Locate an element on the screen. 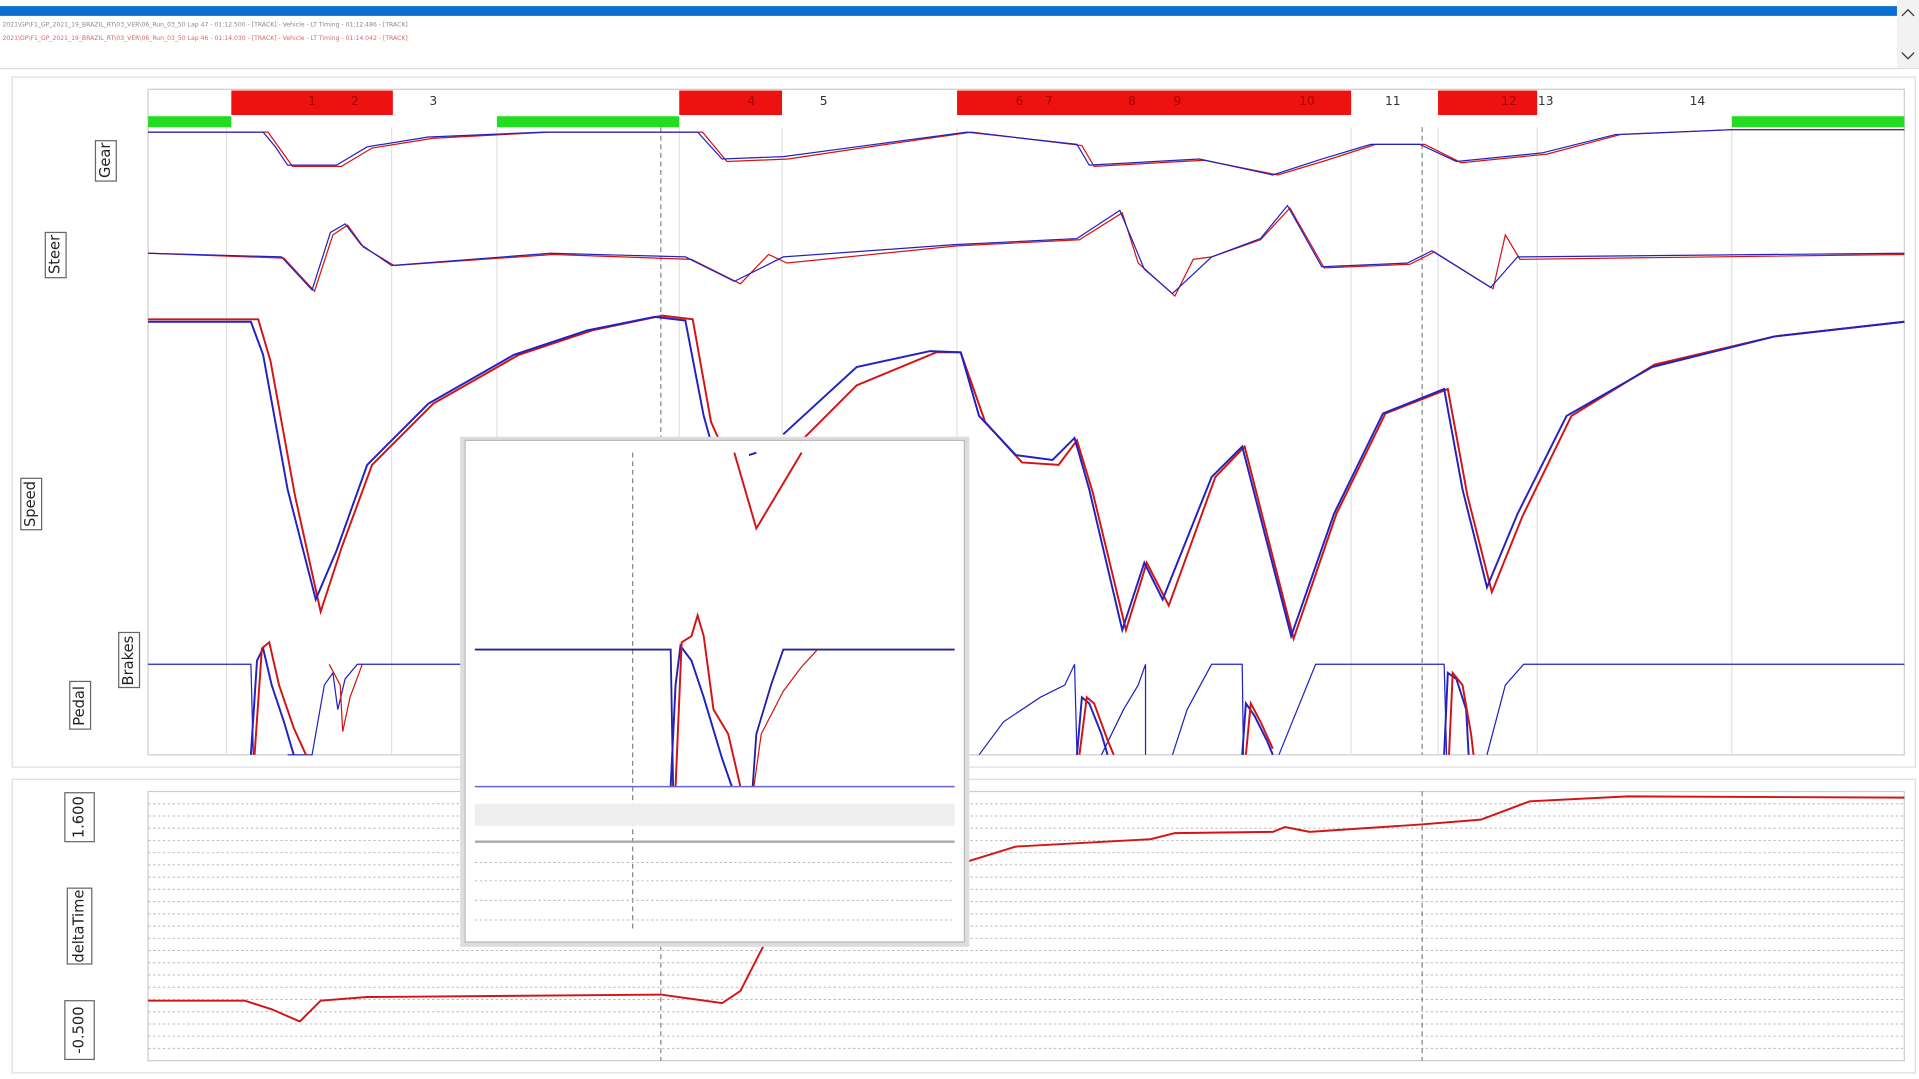 This screenshot has height=1079, width=1919. channel-label: Speed is located at coordinates (30, 504).